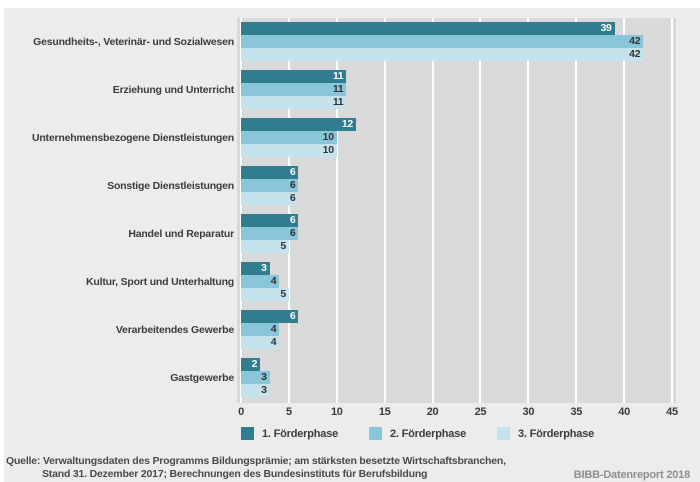  Describe the element at coordinates (576, 412) in the screenshot. I see `x-tick-label: 35` at that location.